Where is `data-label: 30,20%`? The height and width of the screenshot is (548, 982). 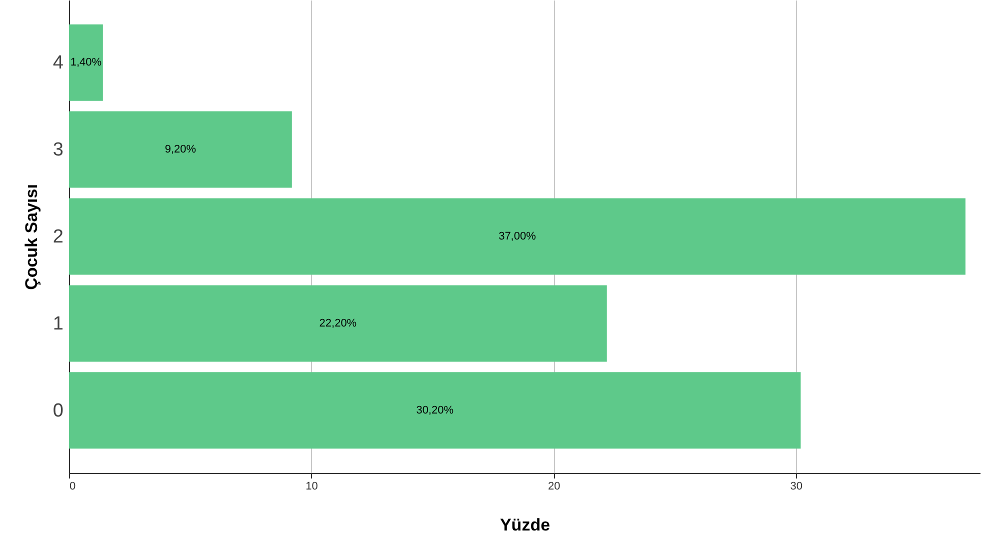
data-label: 30,20% is located at coordinates (435, 410).